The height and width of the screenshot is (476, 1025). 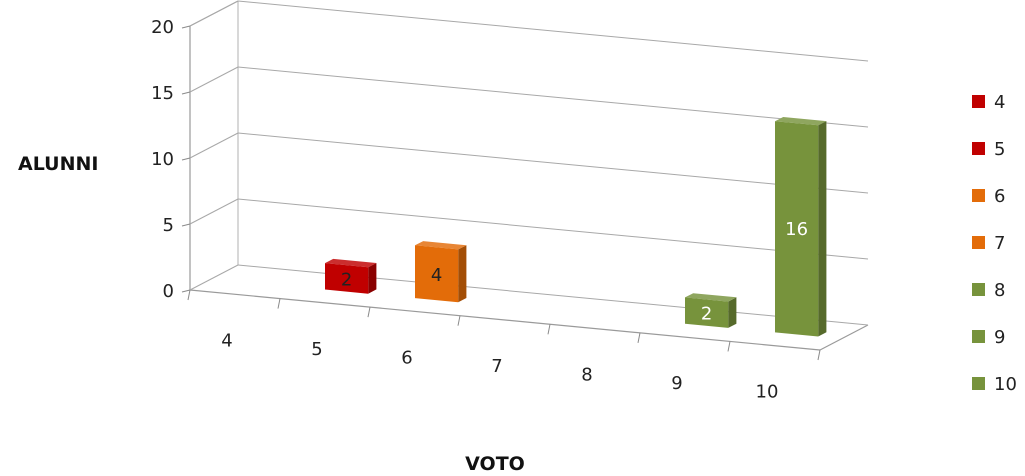 What do you see at coordinates (168, 291) in the screenshot?
I see `y-tick-label: 0` at bounding box center [168, 291].